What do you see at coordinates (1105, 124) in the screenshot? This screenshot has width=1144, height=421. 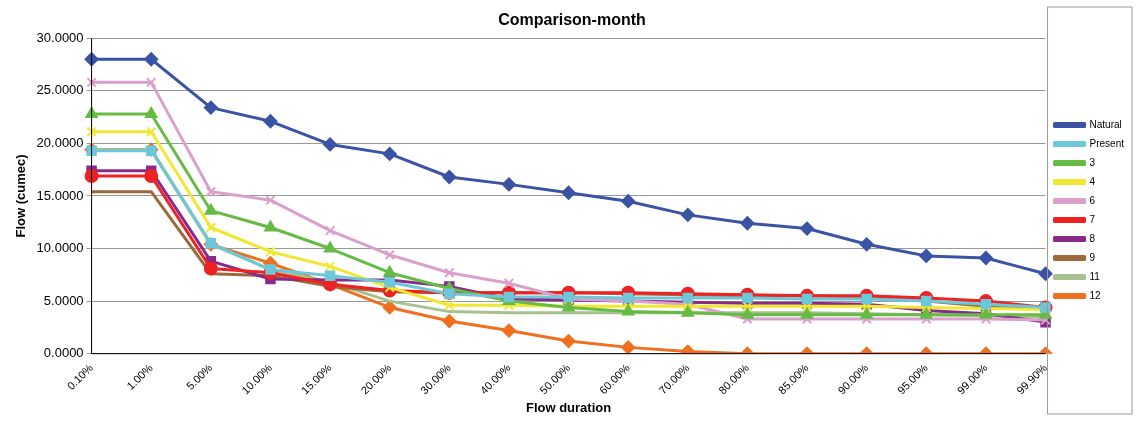 I see `legend-label: Natural` at bounding box center [1105, 124].